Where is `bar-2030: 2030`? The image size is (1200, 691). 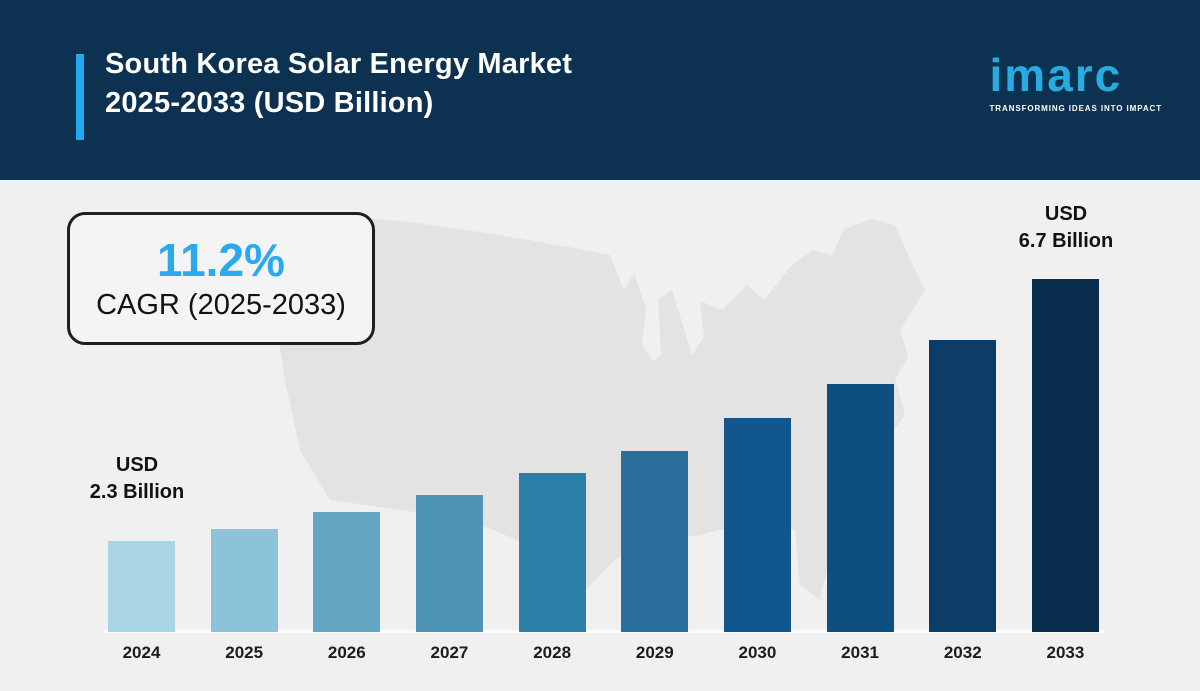
bar-2030: 2030 is located at coordinates (757, 540).